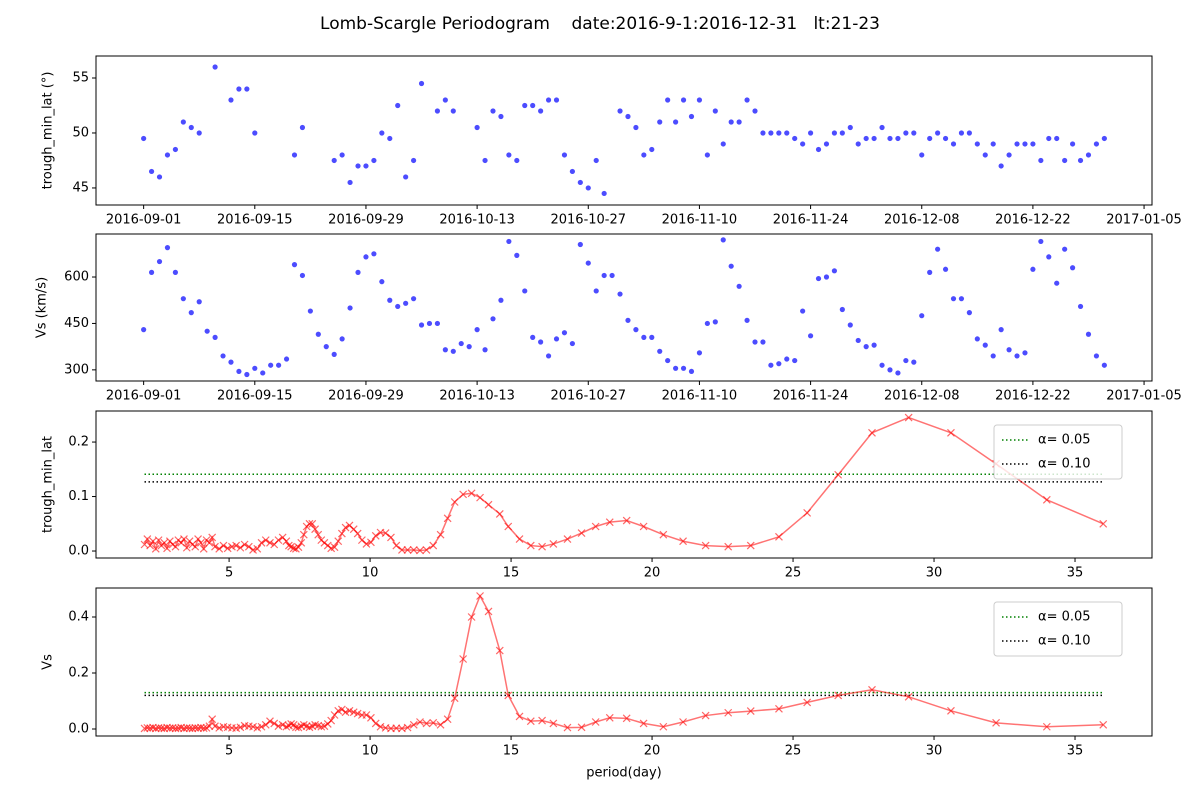  Describe the element at coordinates (793, 573) in the screenshot. I see `x-tick-label: 25` at that location.